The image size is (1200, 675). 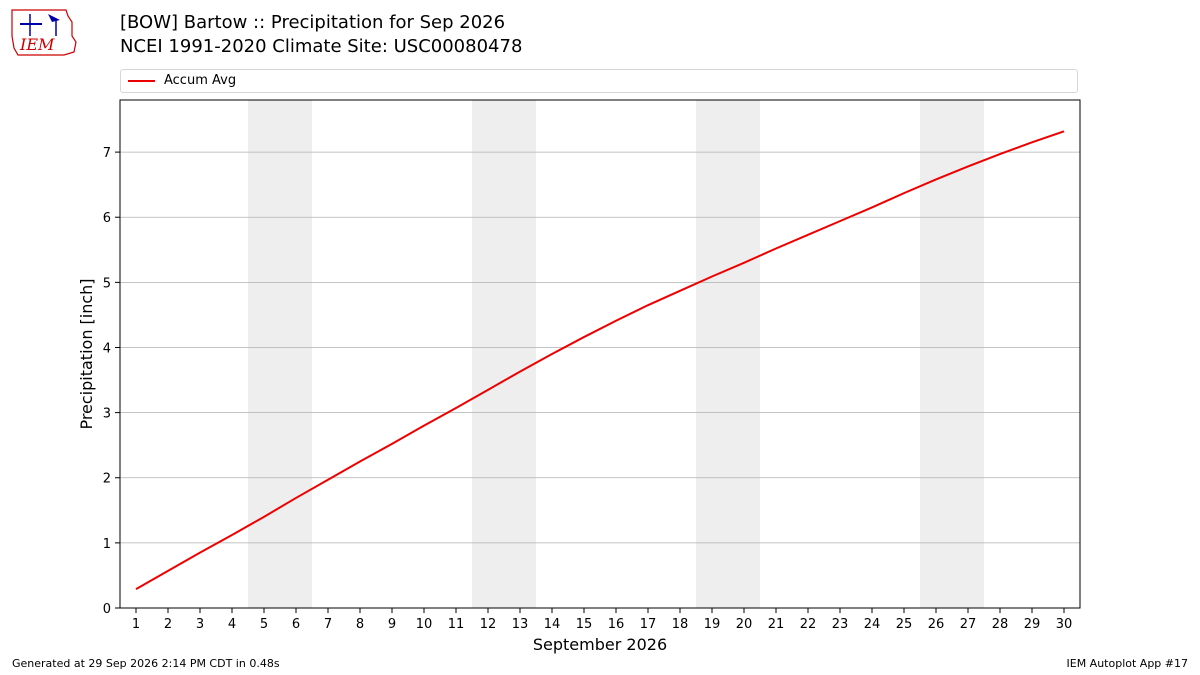 I want to click on x-tick-label: 17, so click(x=648, y=624).